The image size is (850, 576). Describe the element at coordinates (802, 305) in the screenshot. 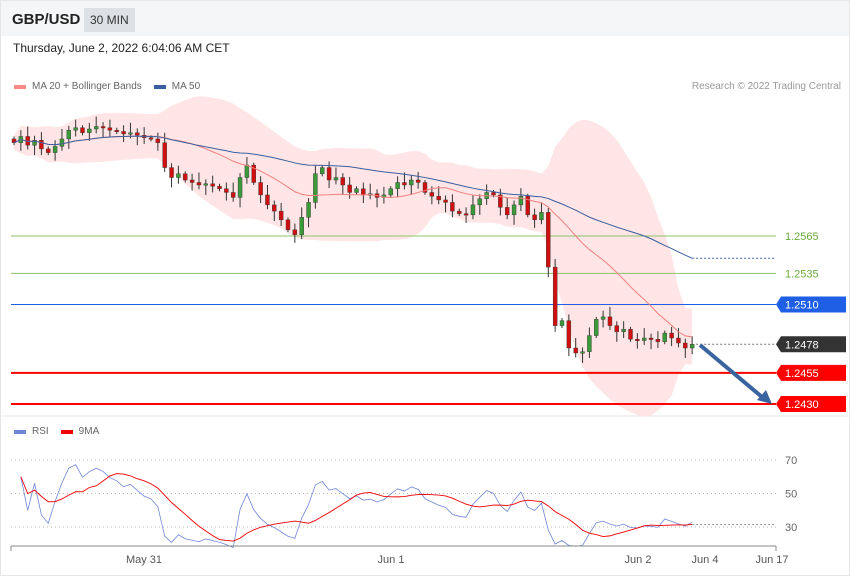

I see `price-label-1.2510: 1.2510` at that location.